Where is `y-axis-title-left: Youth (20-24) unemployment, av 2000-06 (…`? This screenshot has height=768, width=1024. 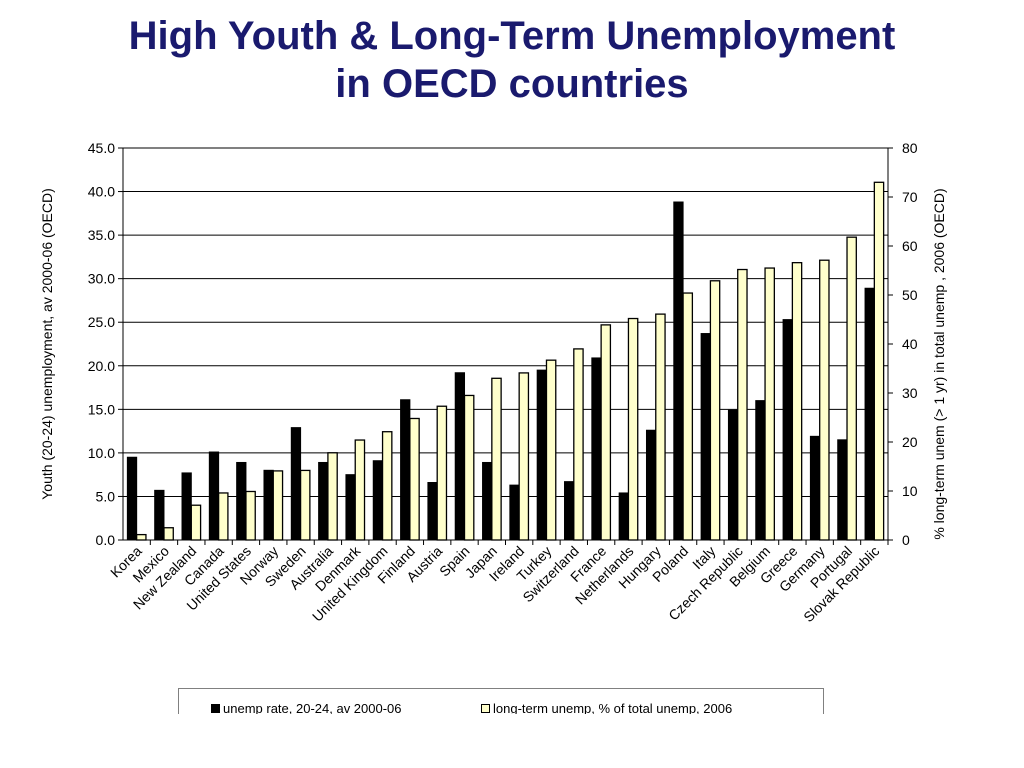 y-axis-title-left: Youth (20-24) unemployment, av 2000-06 (… is located at coordinates (47, 344).